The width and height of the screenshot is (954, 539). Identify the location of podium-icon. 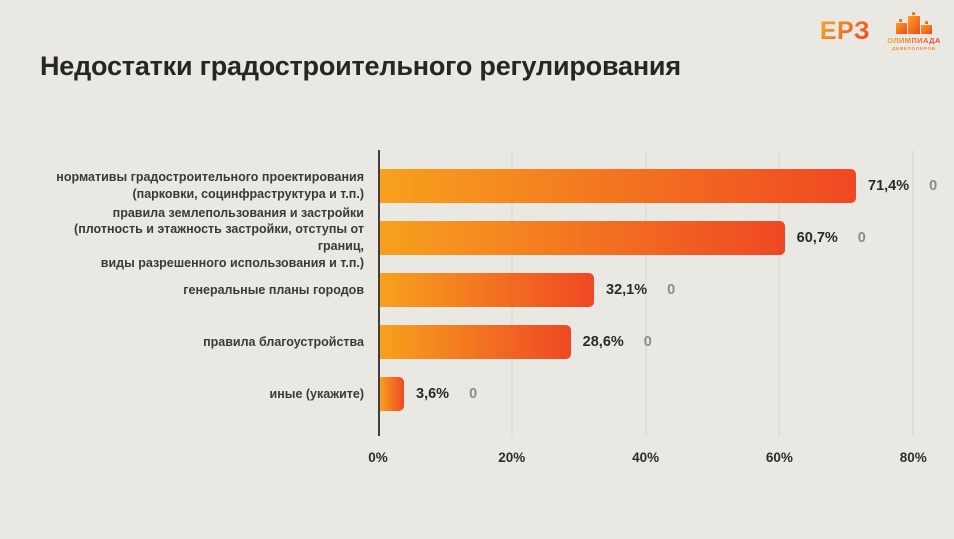
(914, 23).